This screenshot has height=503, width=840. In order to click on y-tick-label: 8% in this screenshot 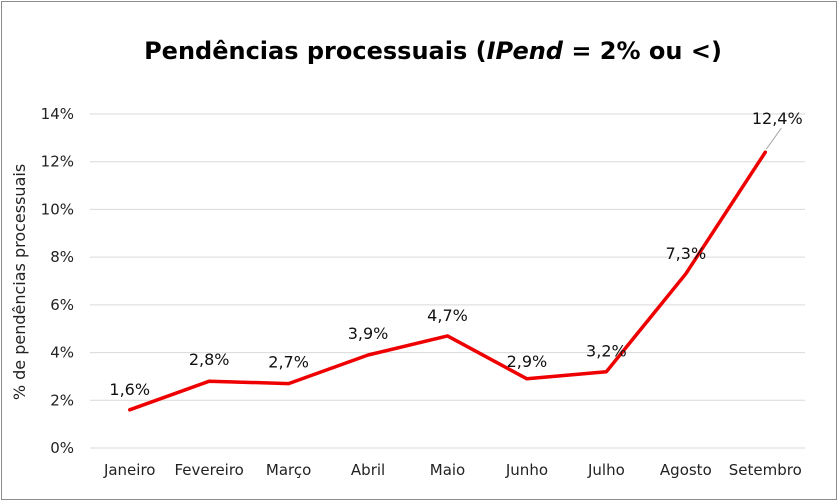, I will do `click(62, 257)`.